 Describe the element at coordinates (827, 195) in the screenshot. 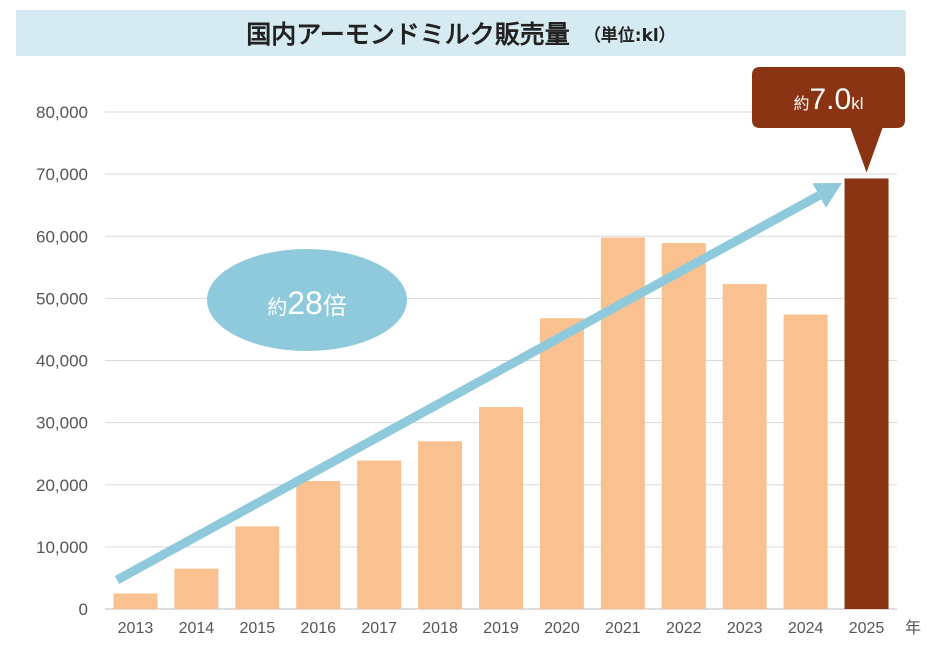

I see `trend-arrow-head` at that location.